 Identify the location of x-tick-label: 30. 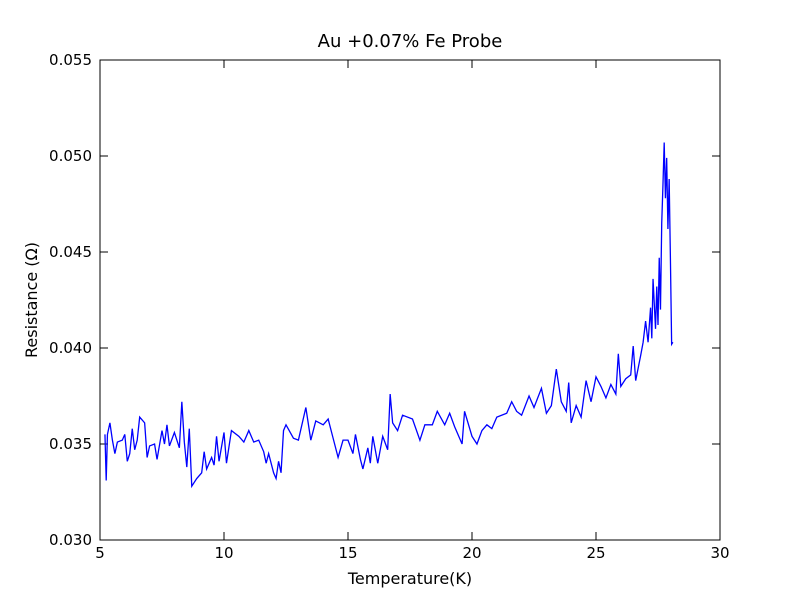
(719, 553).